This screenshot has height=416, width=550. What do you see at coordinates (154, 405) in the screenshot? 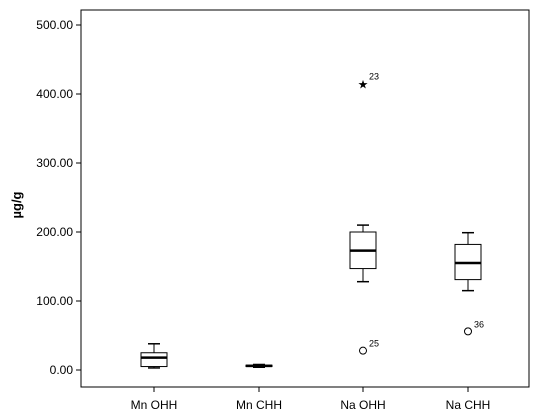
I see `x-tick-label: Mn OHH` at bounding box center [154, 405].